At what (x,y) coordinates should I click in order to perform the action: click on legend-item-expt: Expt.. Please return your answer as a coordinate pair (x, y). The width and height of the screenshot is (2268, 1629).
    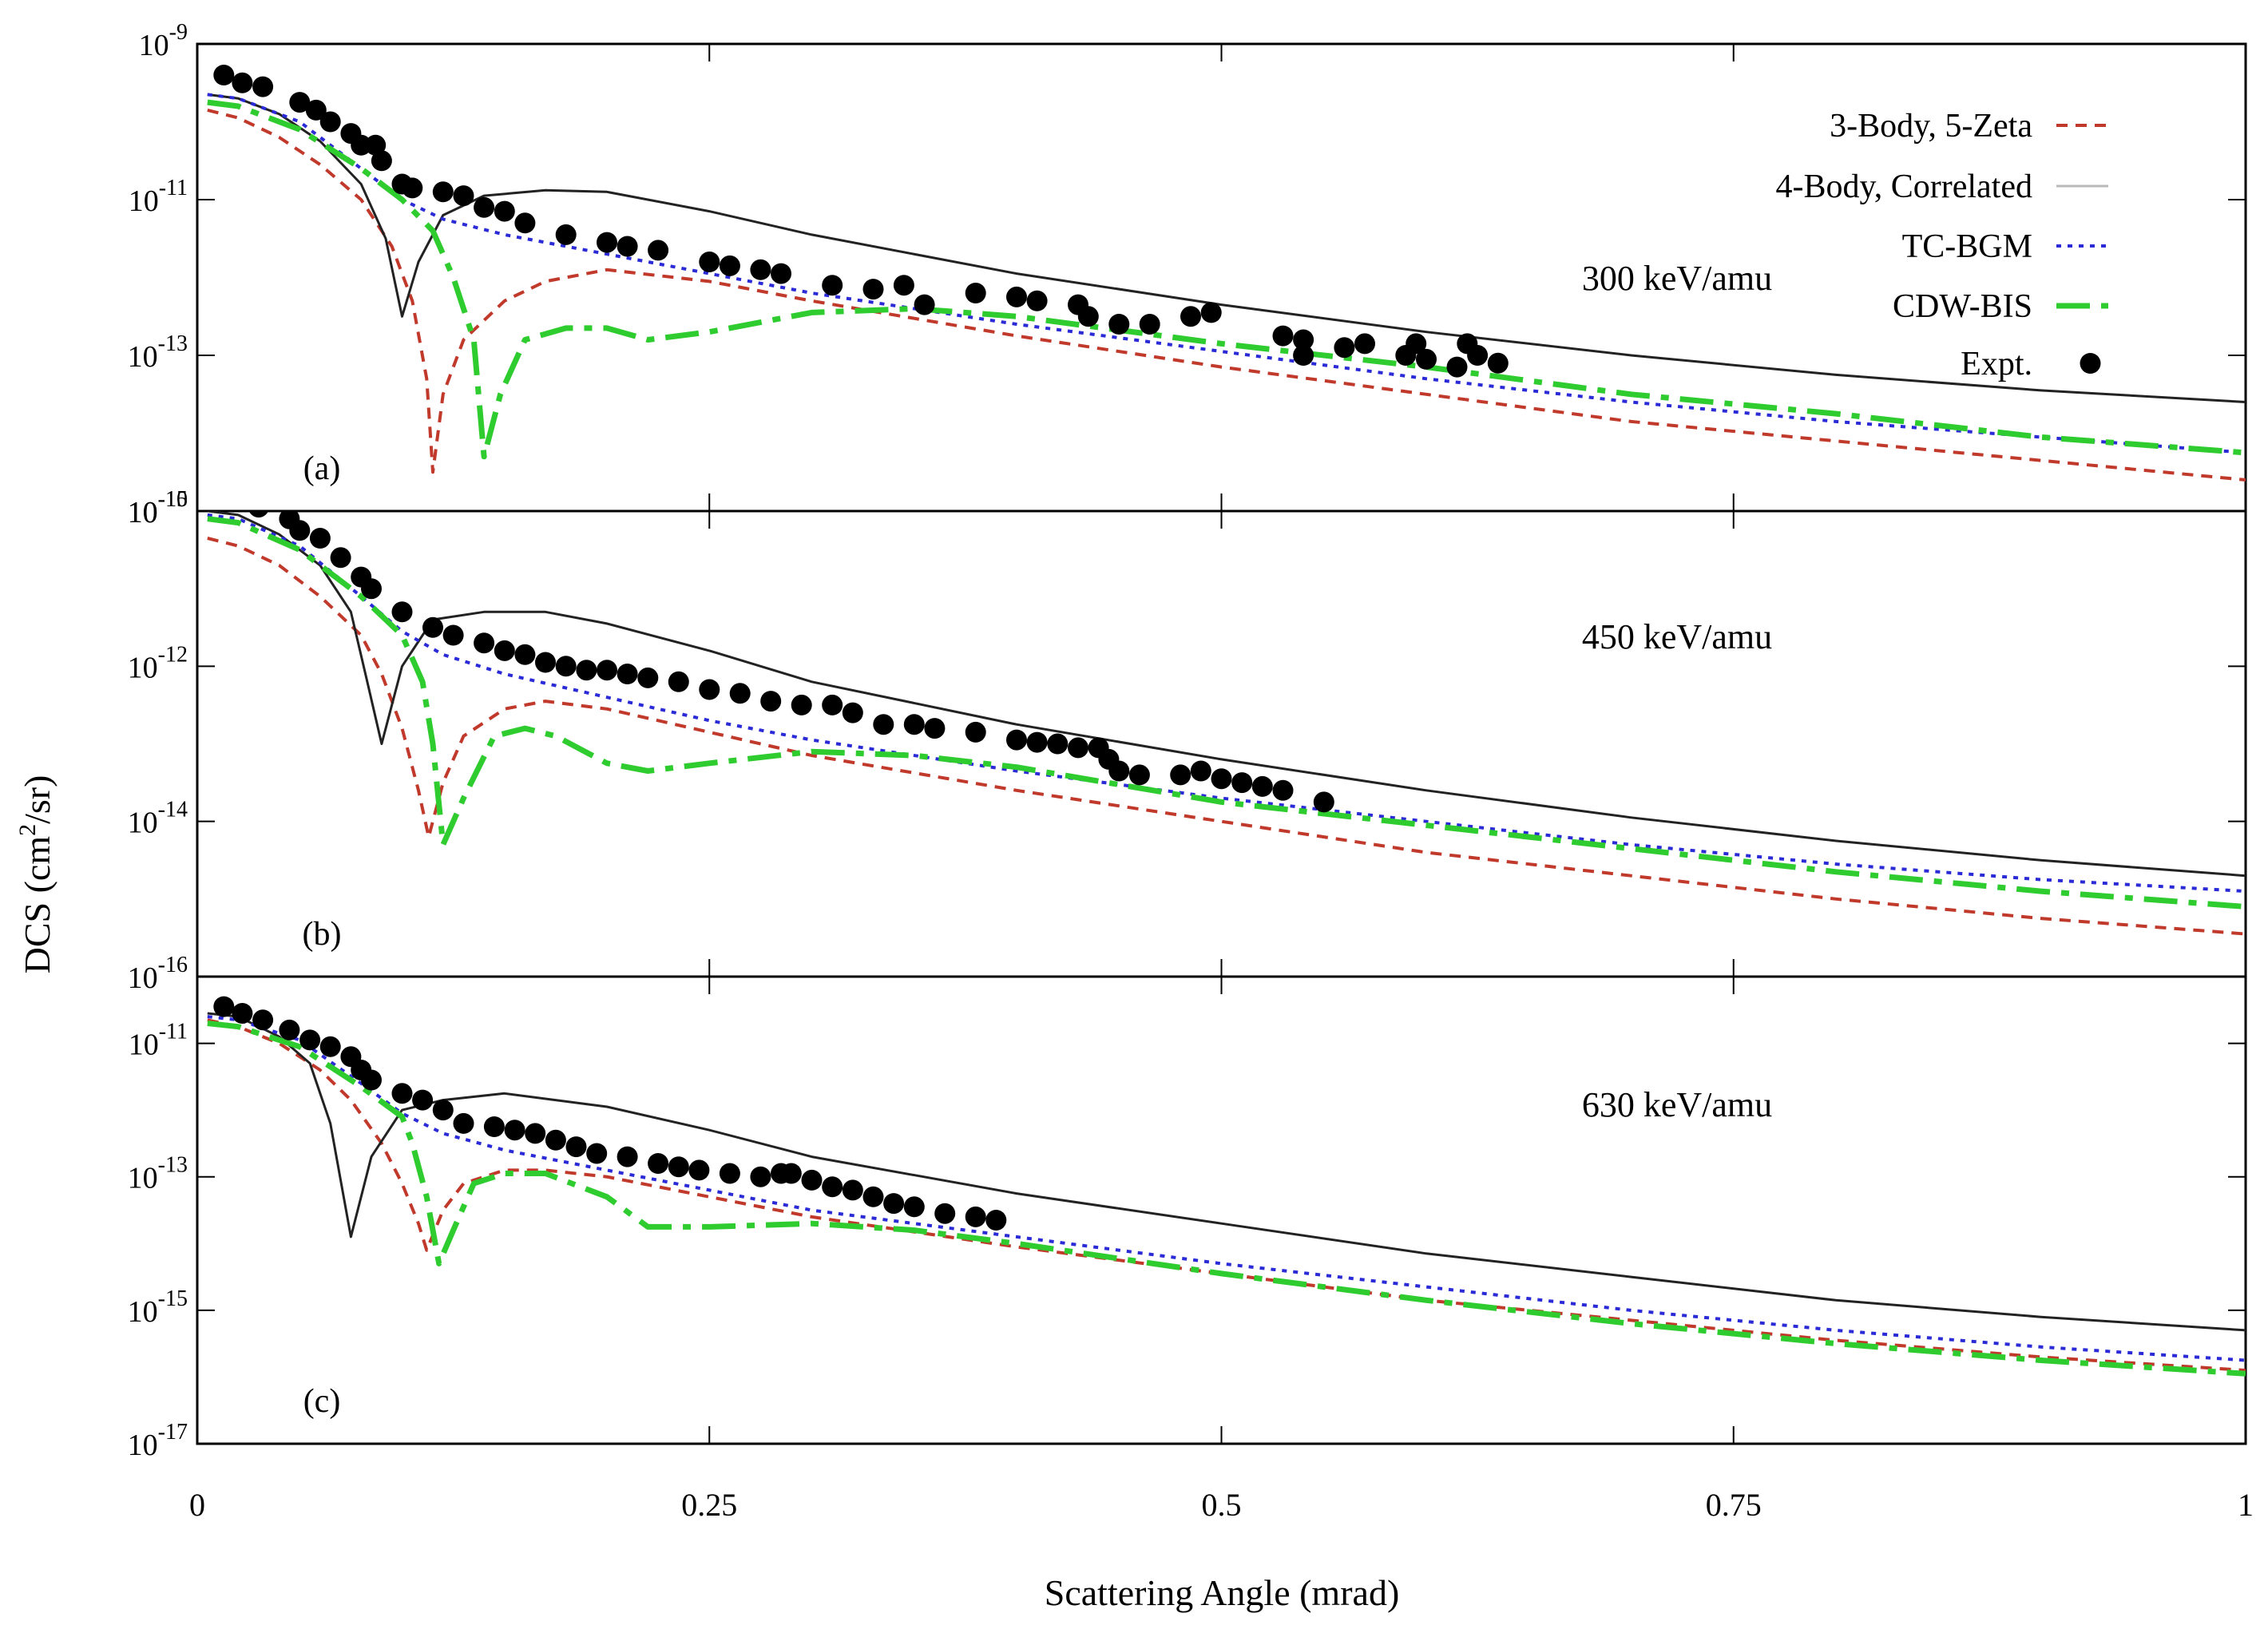
    Looking at the image, I should click on (2031, 364).